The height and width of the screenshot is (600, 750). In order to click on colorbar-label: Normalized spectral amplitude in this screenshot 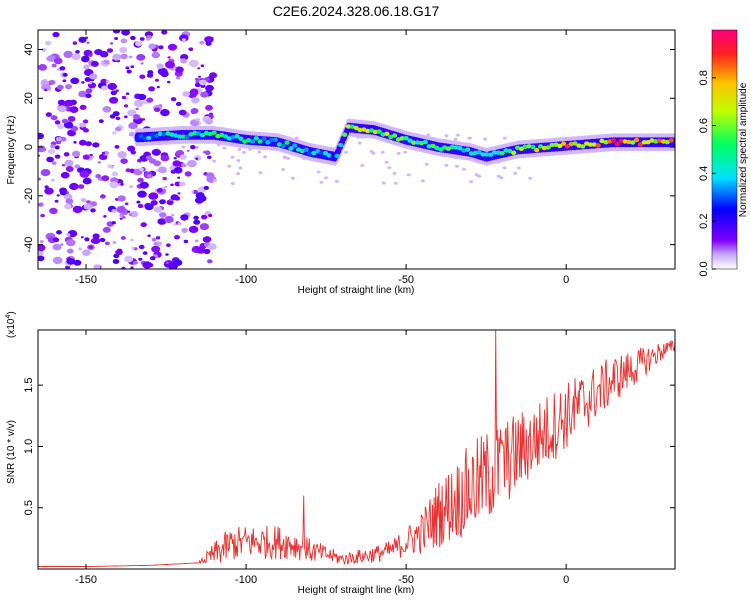, I will do `click(743, 149)`.